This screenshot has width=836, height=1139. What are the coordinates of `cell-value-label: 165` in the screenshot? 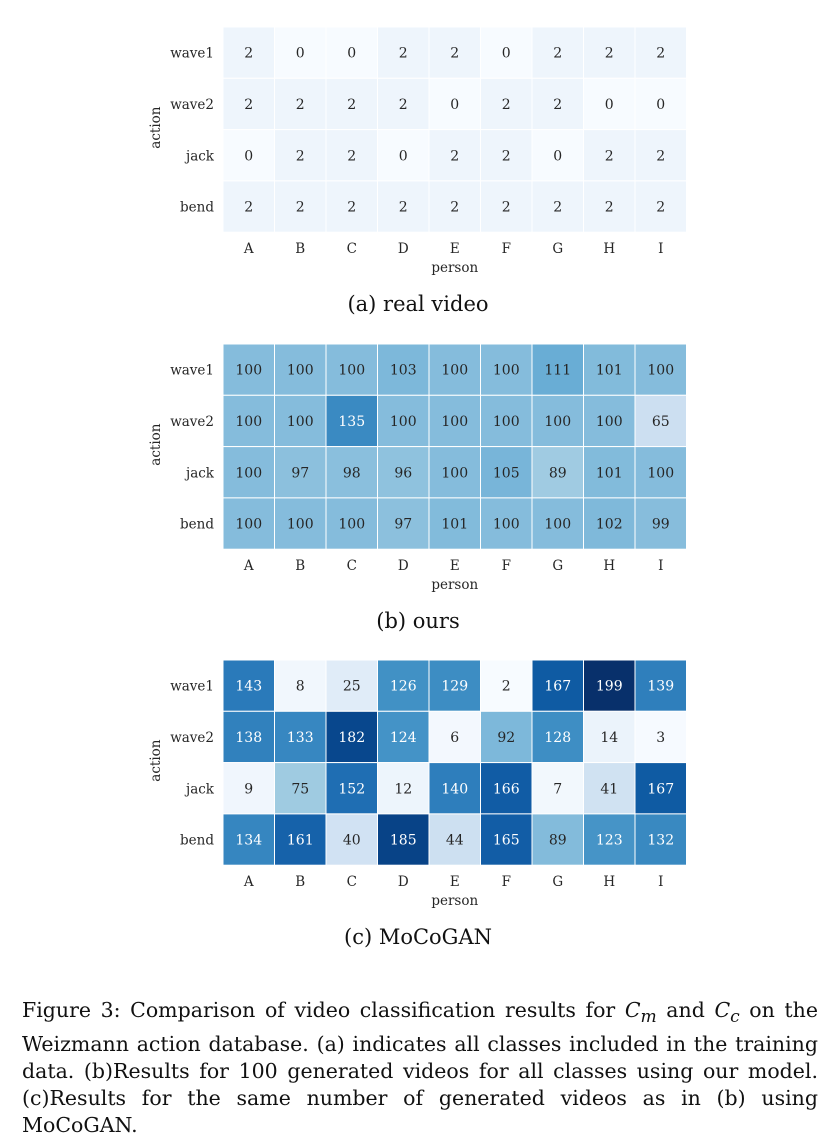 It's located at (506, 841).